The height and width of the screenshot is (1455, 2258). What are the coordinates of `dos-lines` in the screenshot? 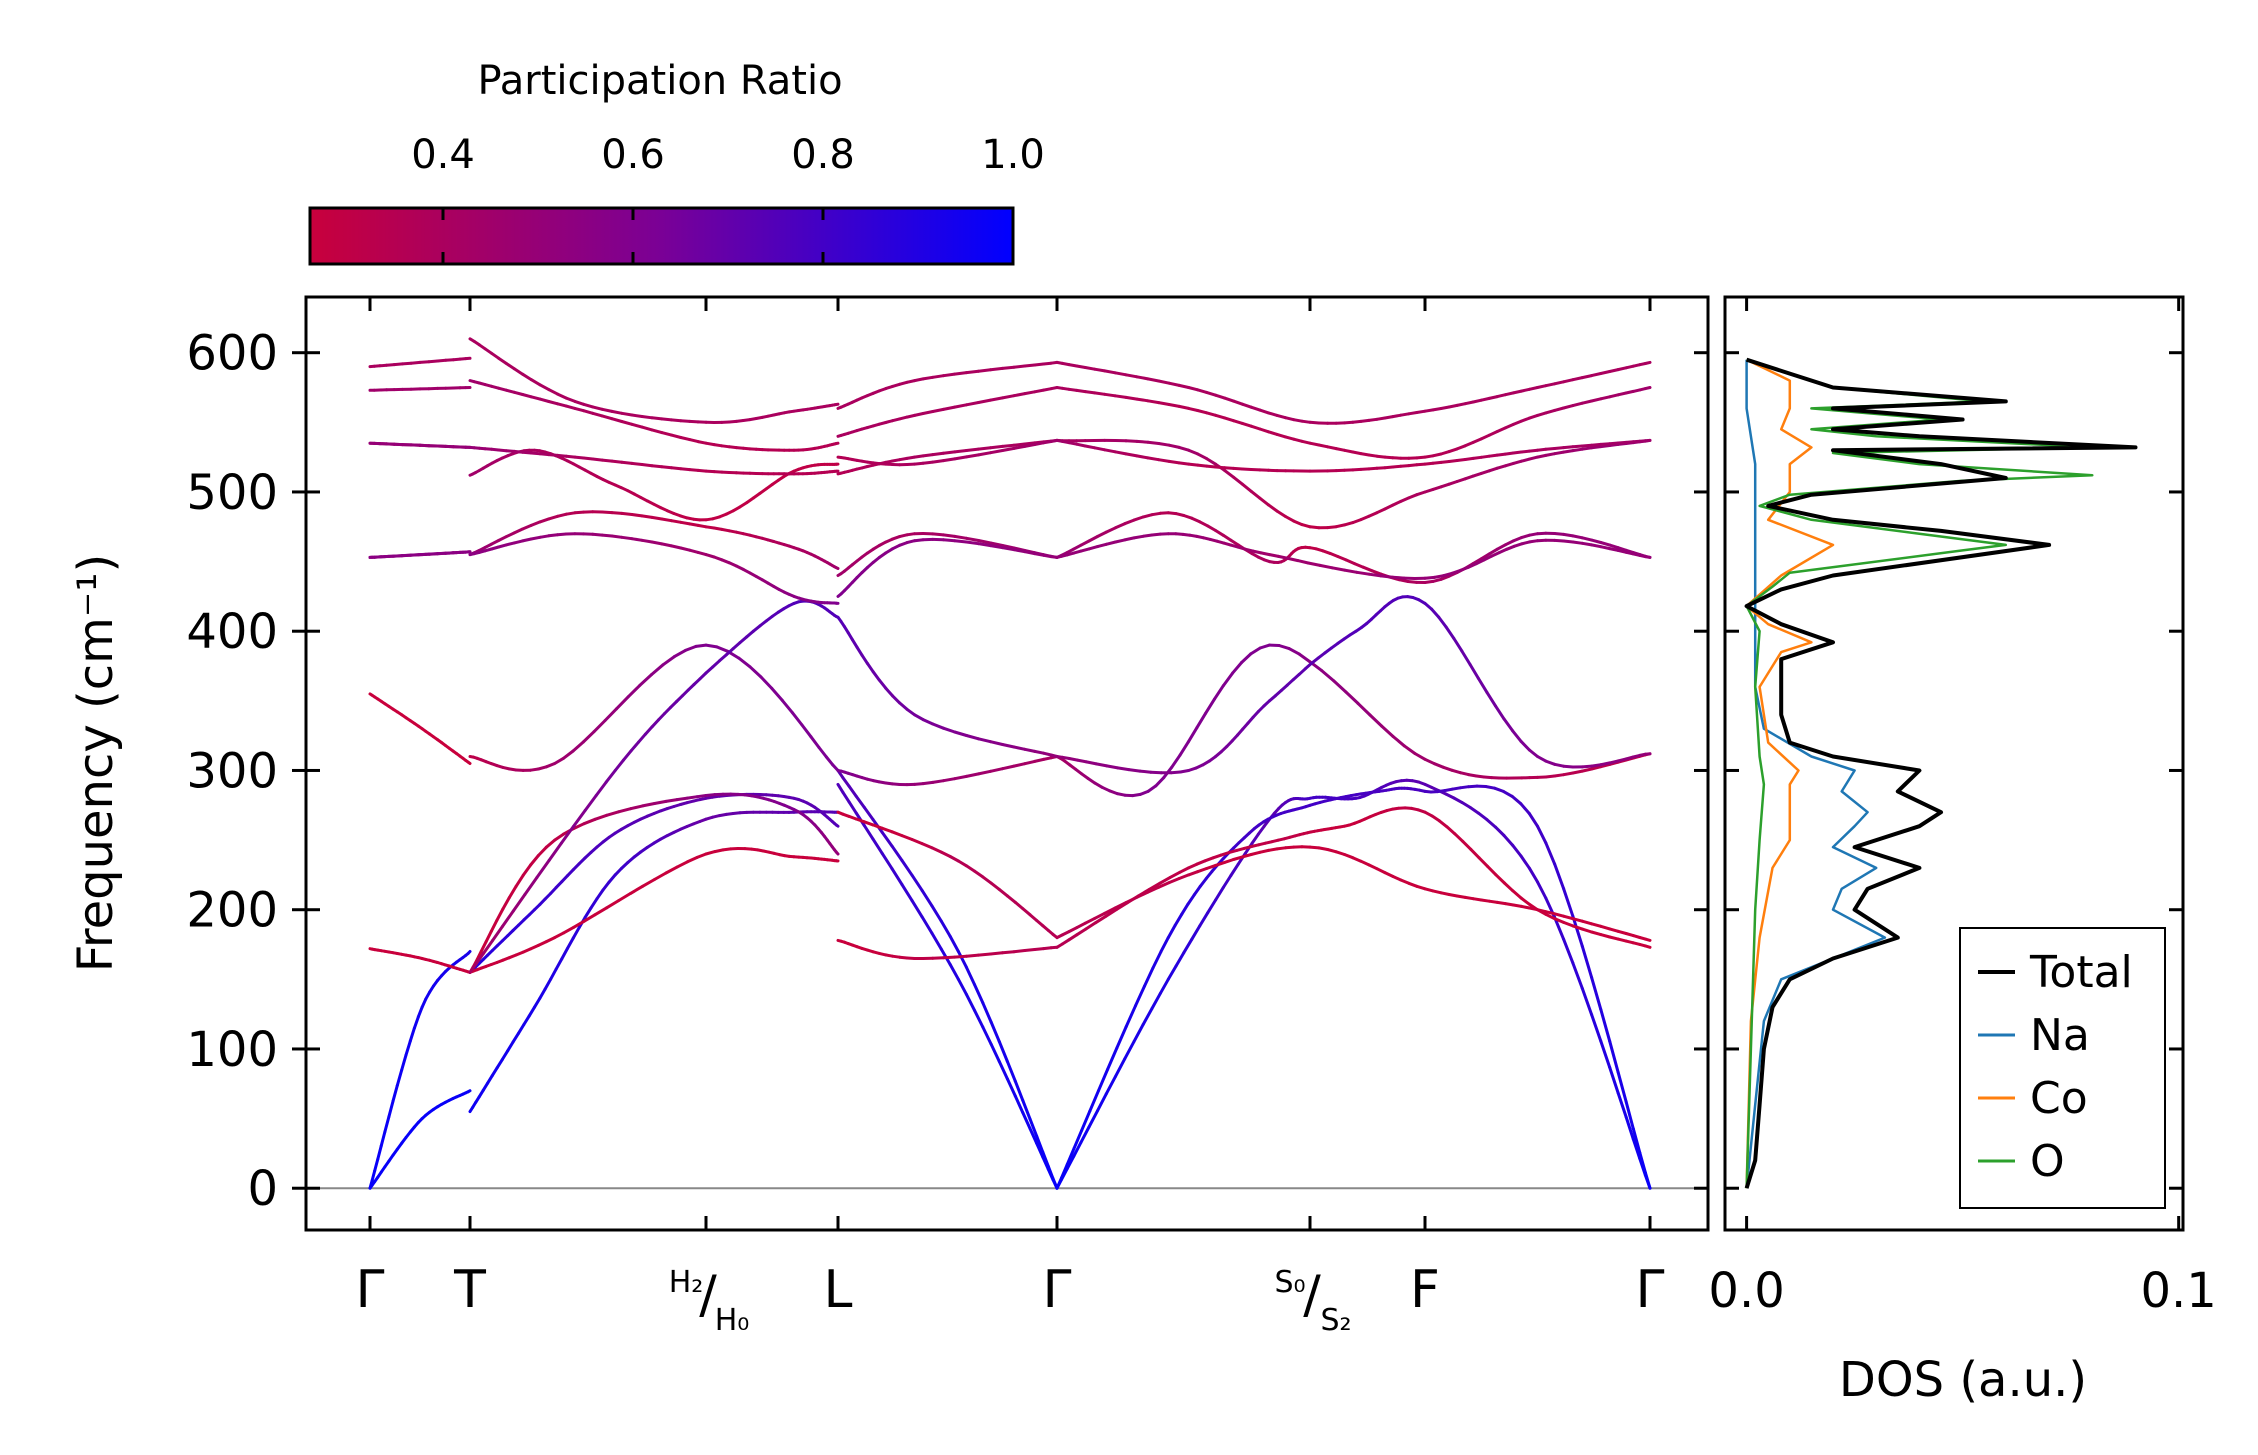 It's located at (1941, 773).